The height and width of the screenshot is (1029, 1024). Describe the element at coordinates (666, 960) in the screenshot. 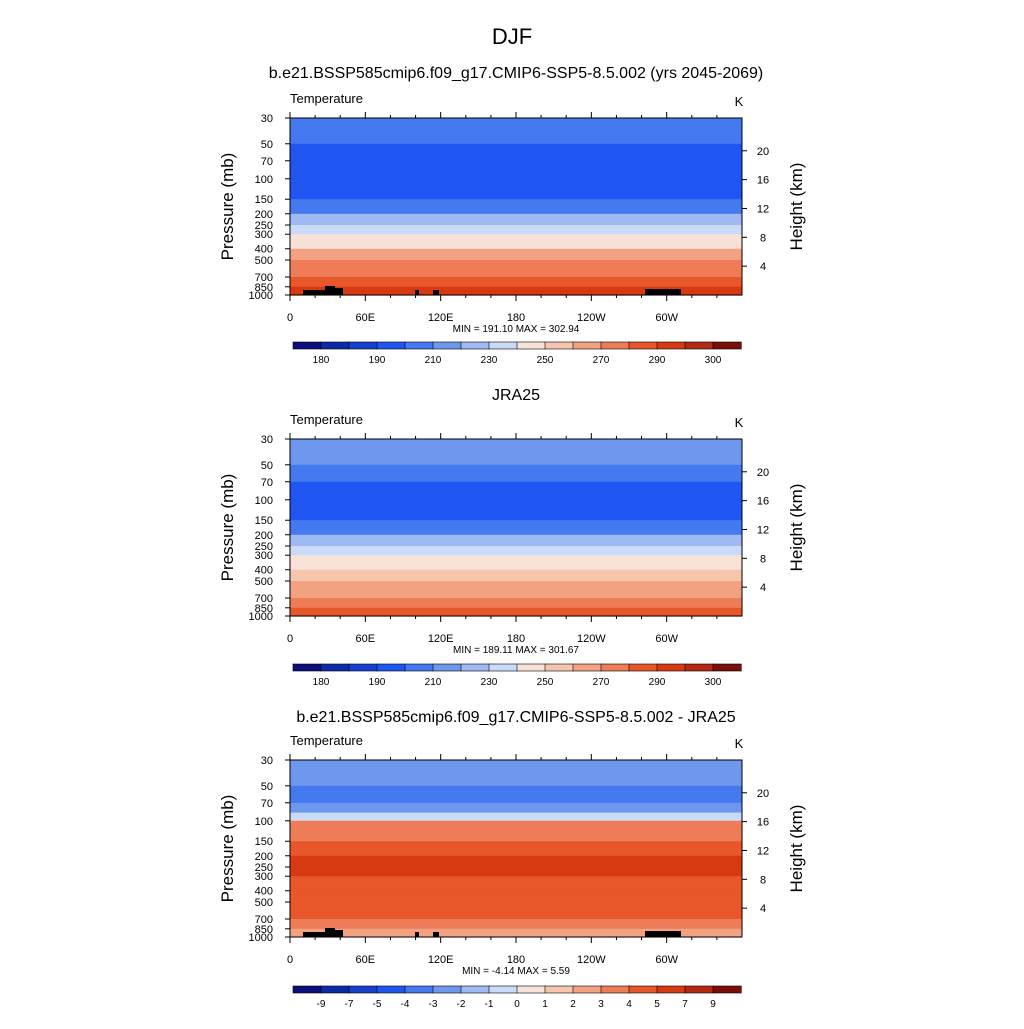

I see `x-tick-label: 60W` at that location.